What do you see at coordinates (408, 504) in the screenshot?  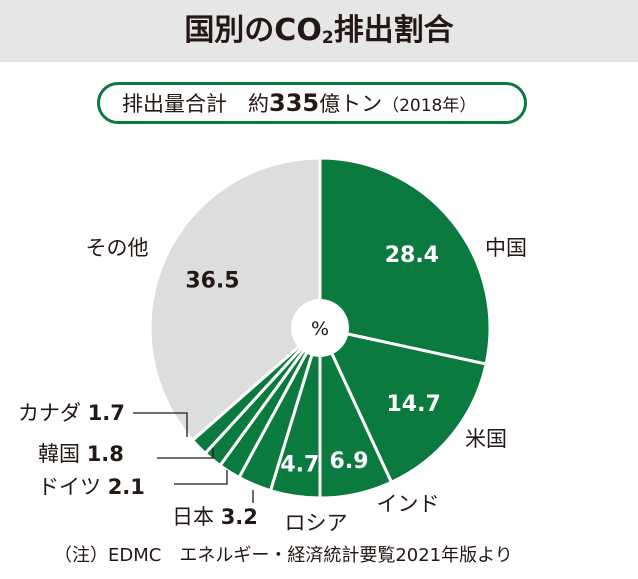 I see `category-label-2: インド` at bounding box center [408, 504].